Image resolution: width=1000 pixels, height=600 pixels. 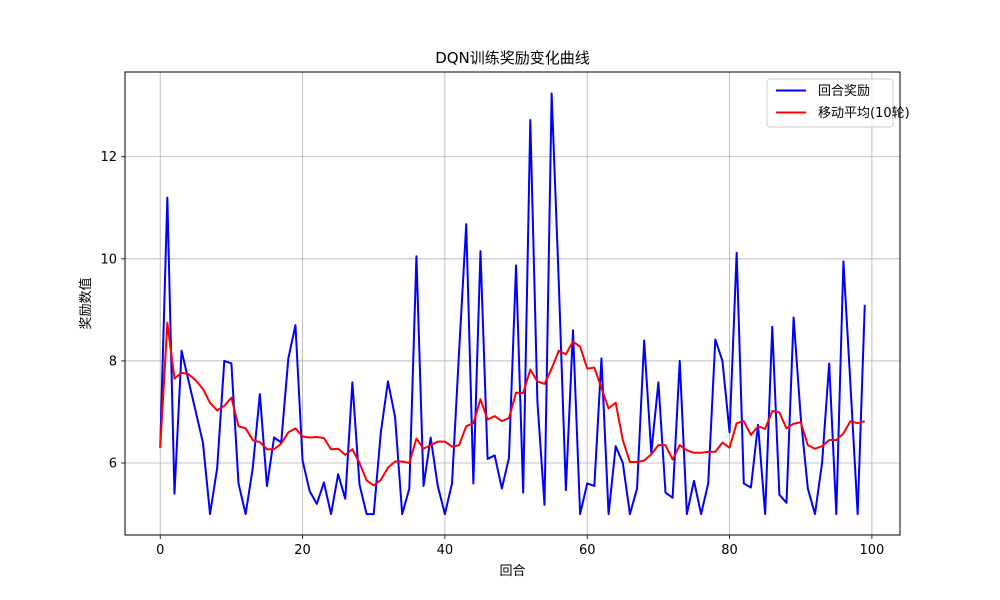 I want to click on y-axis-title: 奖励数值, so click(x=86, y=303).